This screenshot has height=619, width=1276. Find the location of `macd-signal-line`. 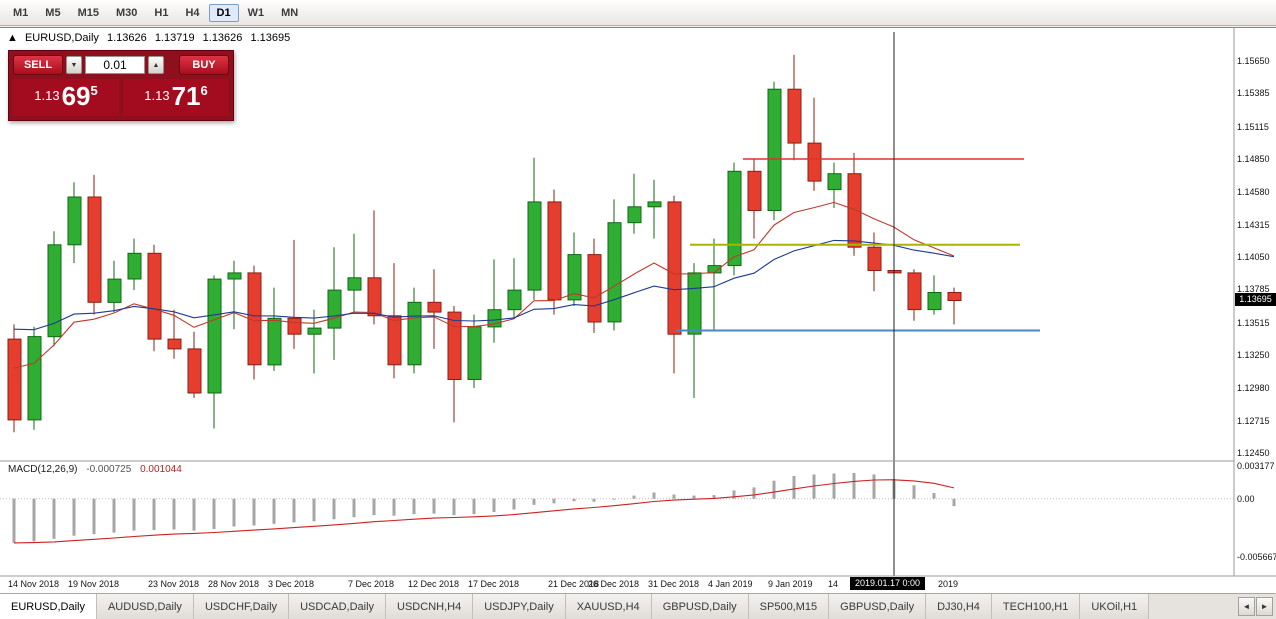

macd-signal-line is located at coordinates (484, 511).